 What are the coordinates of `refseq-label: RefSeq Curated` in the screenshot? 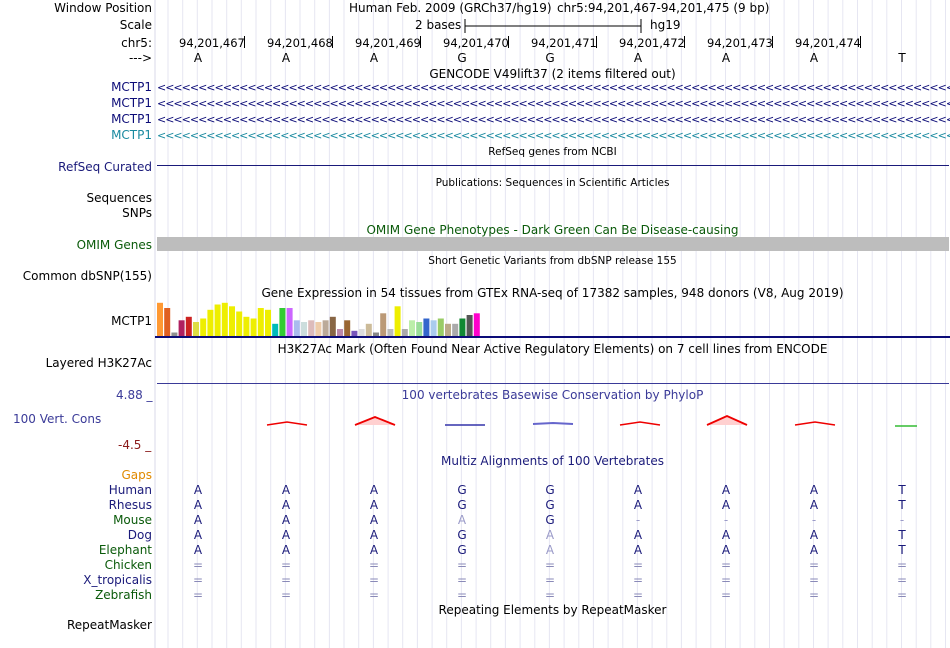 It's located at (105, 167).